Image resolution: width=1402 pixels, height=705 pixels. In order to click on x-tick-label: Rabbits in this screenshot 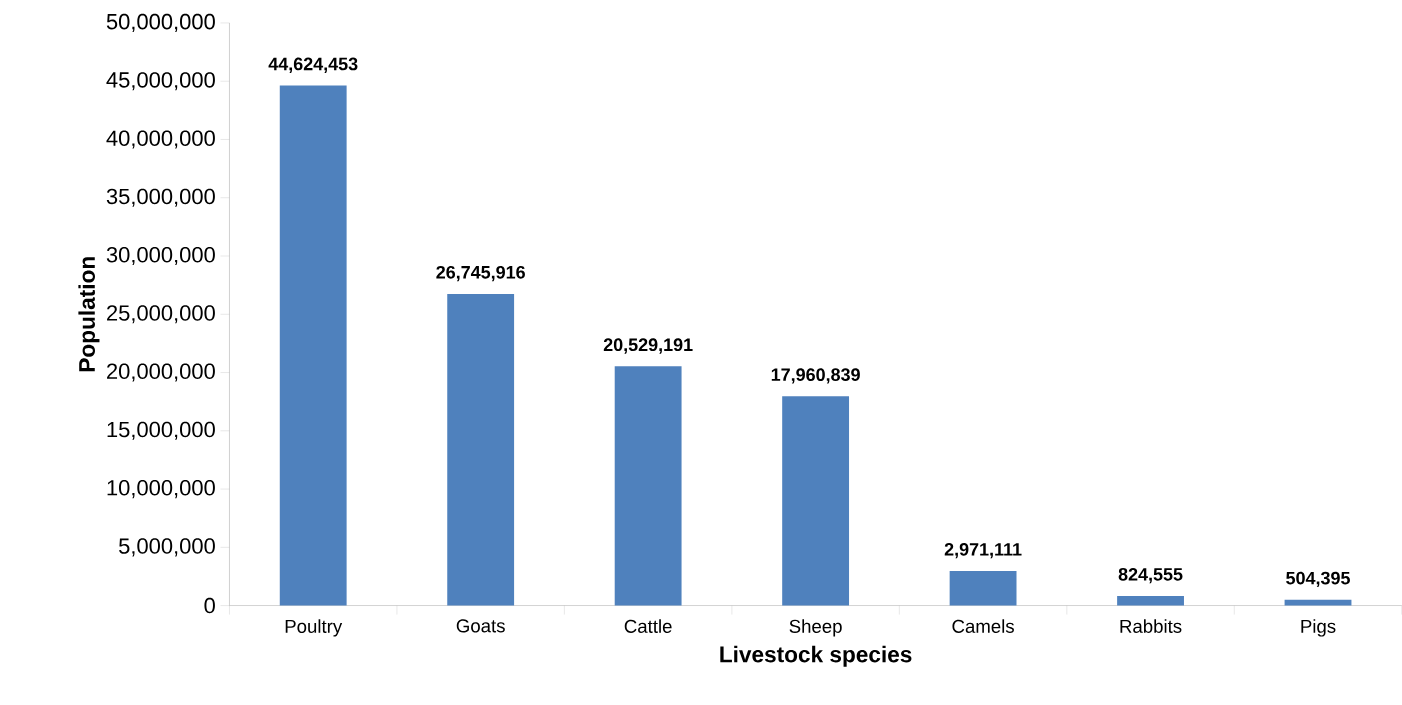, I will do `click(1151, 626)`.